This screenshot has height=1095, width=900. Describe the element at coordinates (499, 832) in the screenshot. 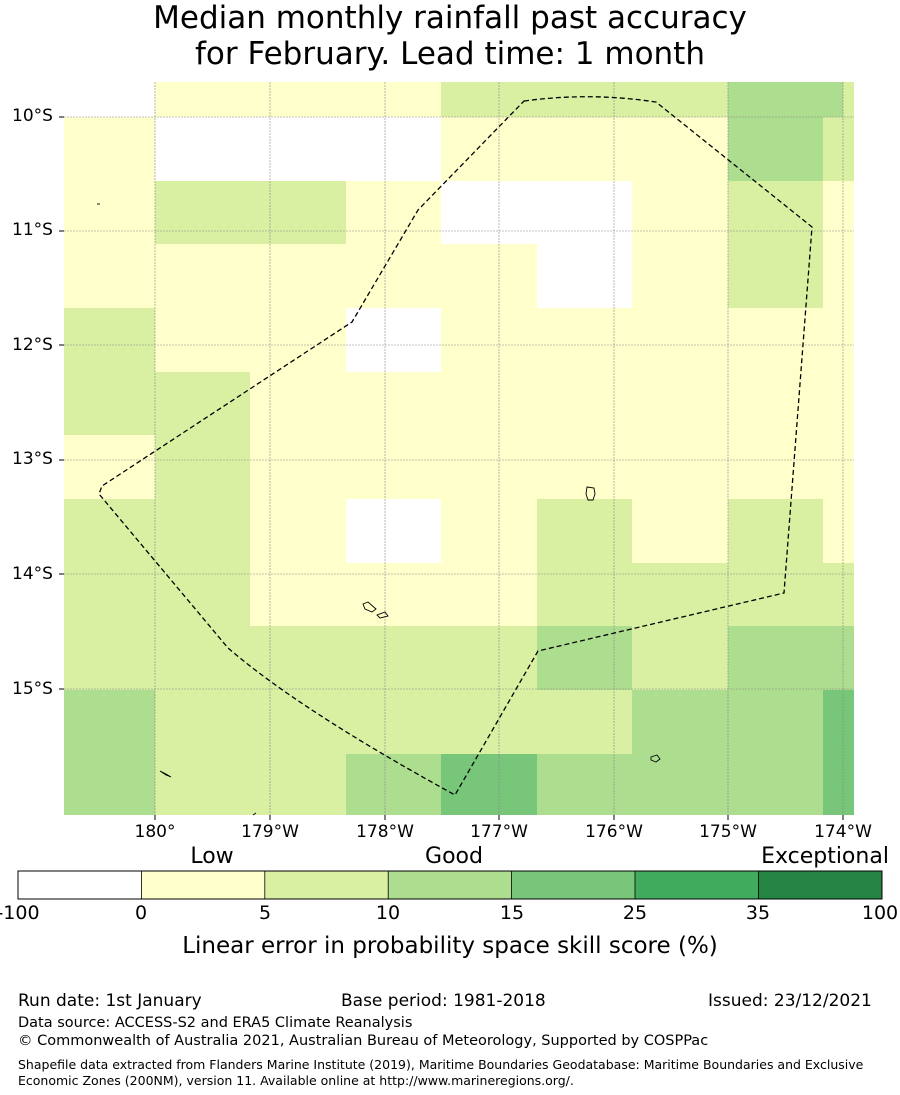

I see `lon-label: 177°W` at that location.